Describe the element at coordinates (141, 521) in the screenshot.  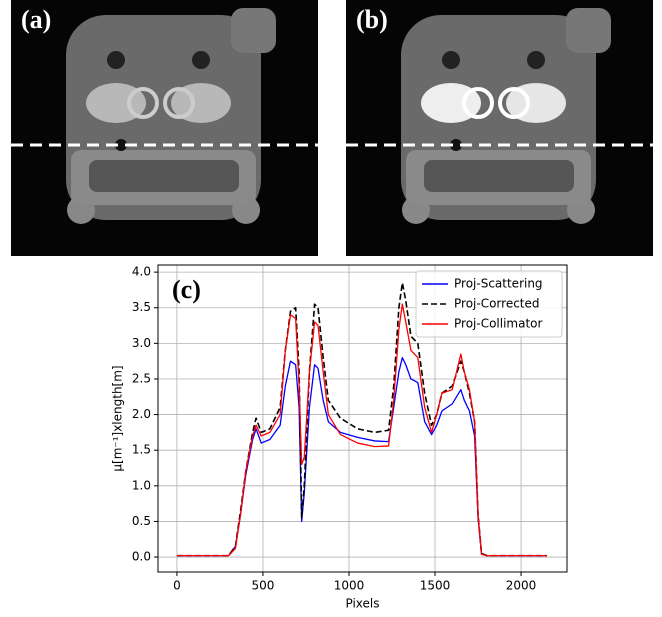
I see `y-tick-label: 0.5` at that location.